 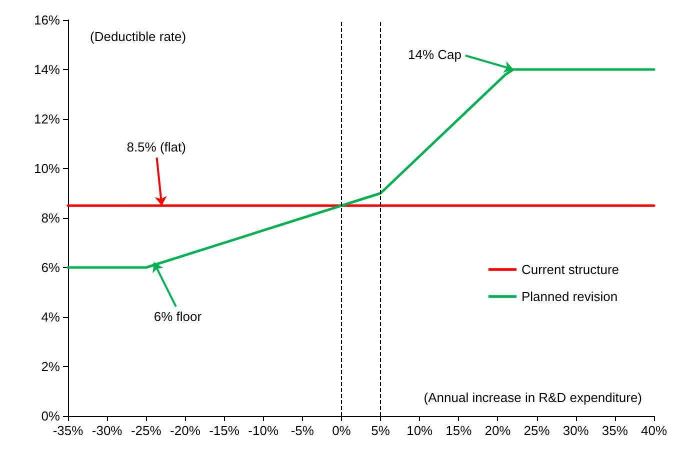 I want to click on x-tick-label: 5%, so click(x=380, y=430).